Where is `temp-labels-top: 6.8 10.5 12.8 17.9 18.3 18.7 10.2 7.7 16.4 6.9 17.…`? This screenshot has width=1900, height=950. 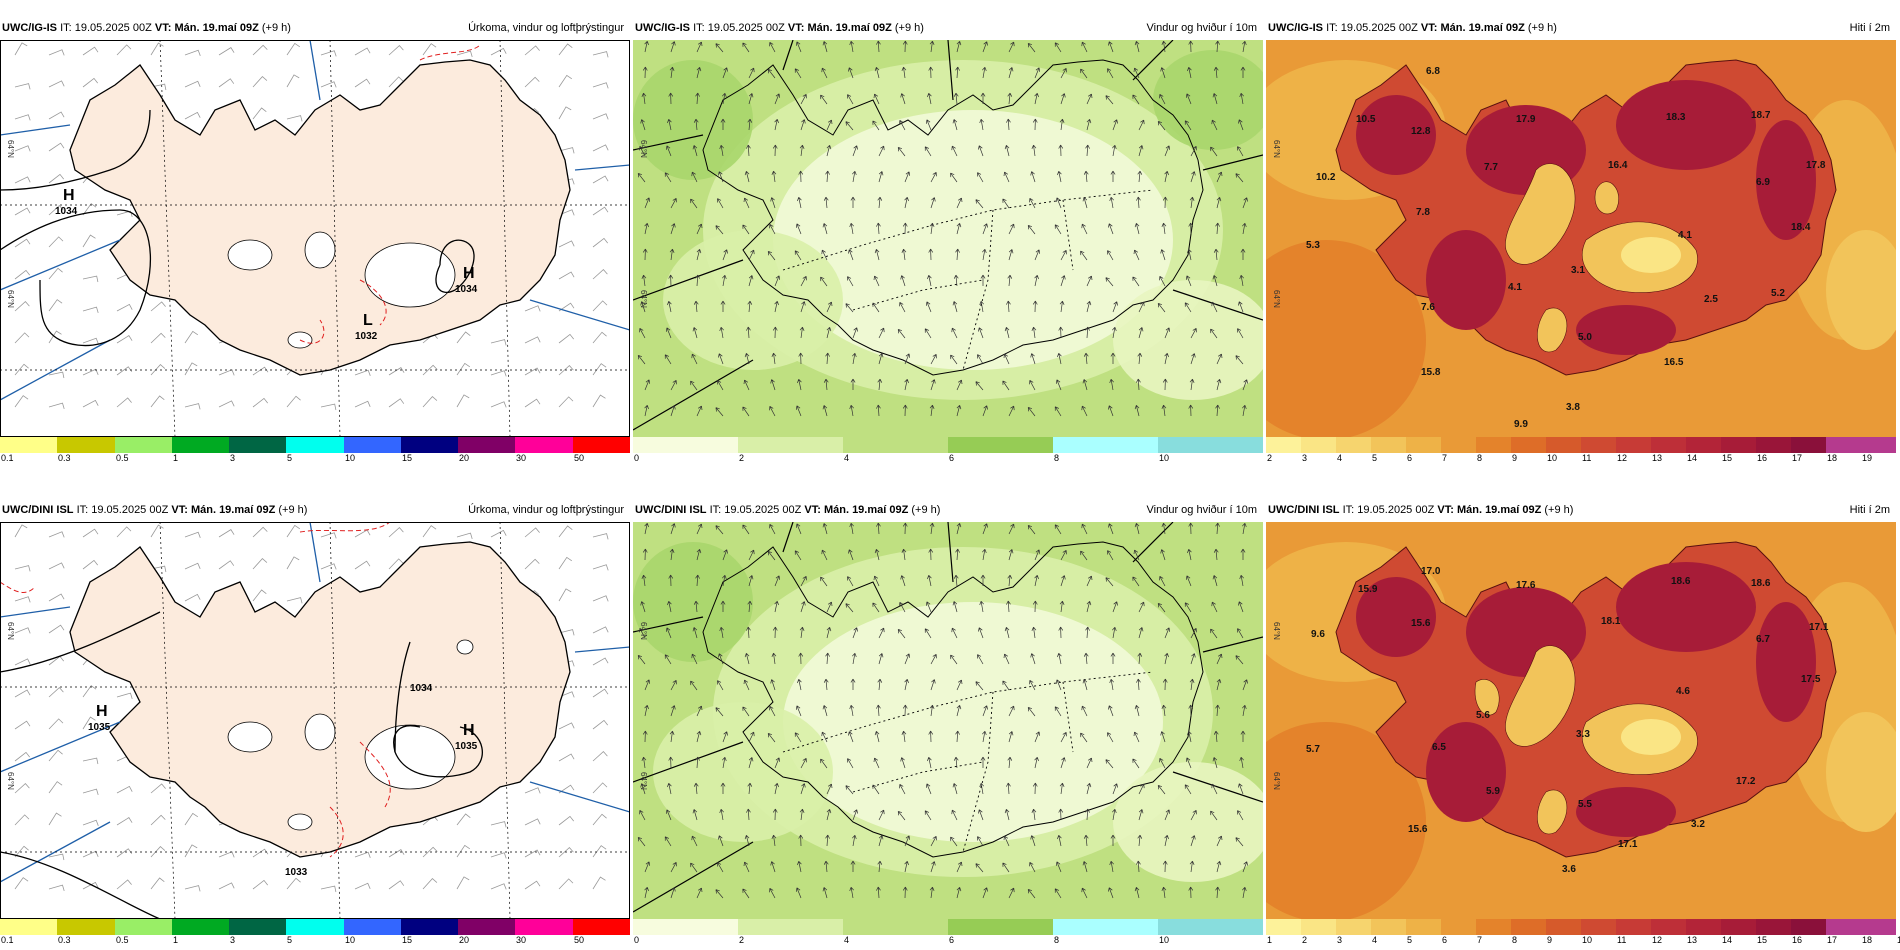 temp-labels-top: 6.8 10.5 12.8 17.9 18.3 18.7 10.2 7.7 16.4 6.9 17.… is located at coordinates (1566, 248).